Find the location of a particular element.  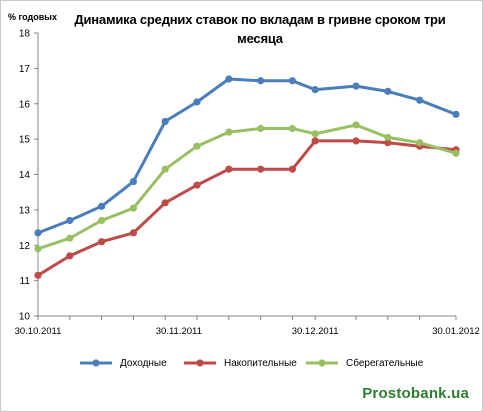

x-tick-label: 30.01.2012 is located at coordinates (456, 331).